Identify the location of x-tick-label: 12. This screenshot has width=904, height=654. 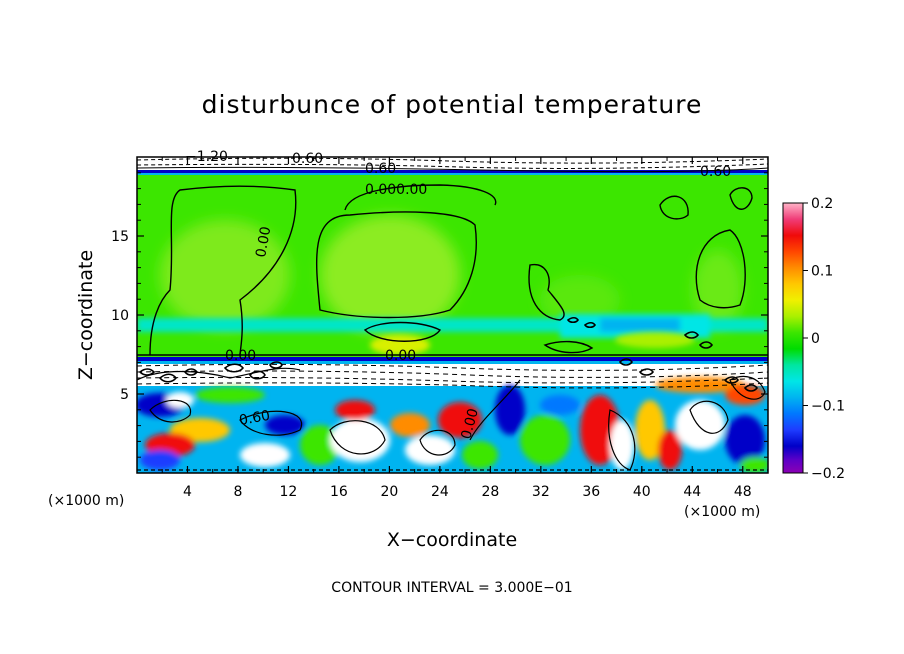
(289, 492).